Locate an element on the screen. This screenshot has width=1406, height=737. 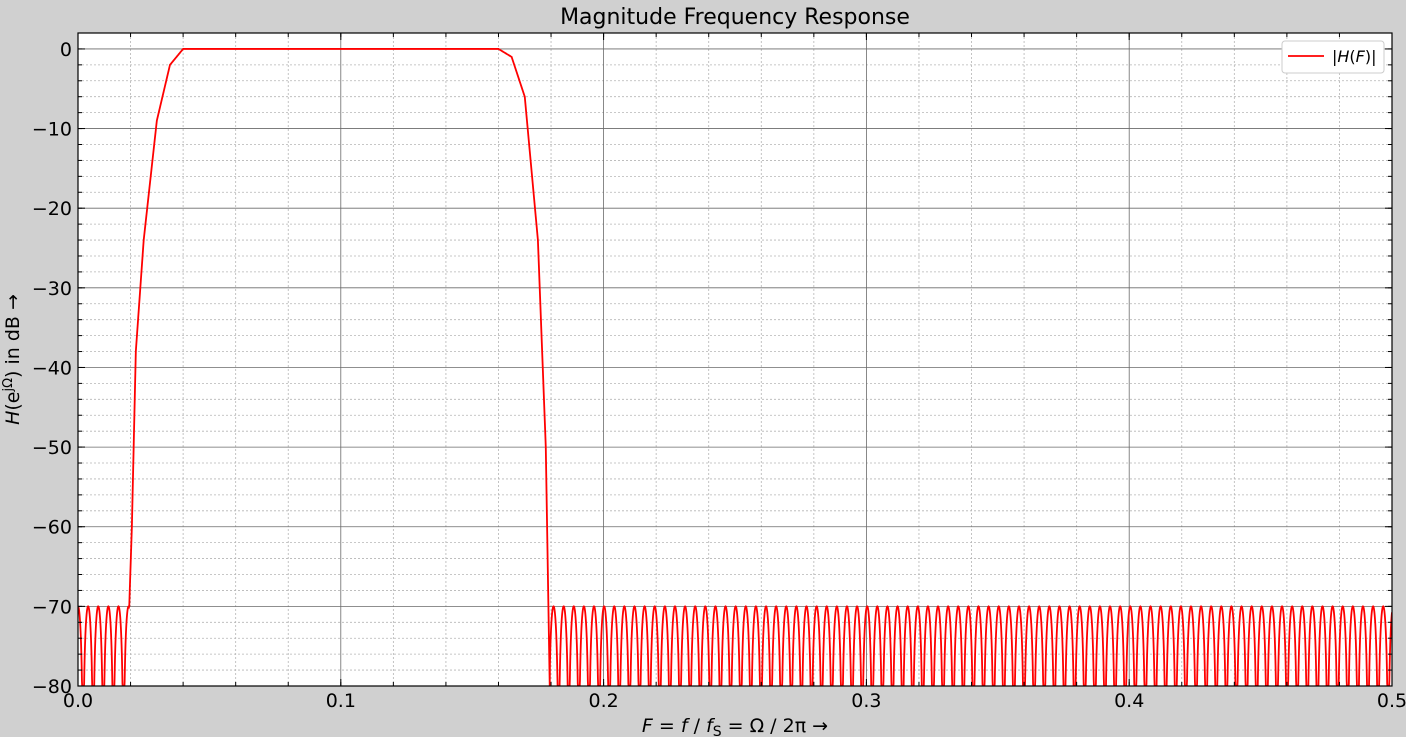
y-tick-label: −20 is located at coordinates (52, 209).